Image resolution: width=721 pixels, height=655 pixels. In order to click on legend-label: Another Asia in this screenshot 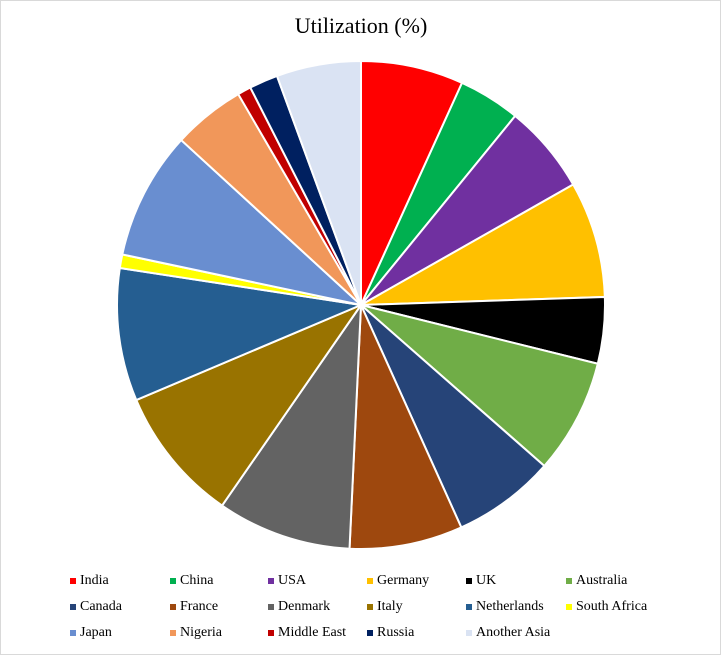, I will do `click(513, 632)`.